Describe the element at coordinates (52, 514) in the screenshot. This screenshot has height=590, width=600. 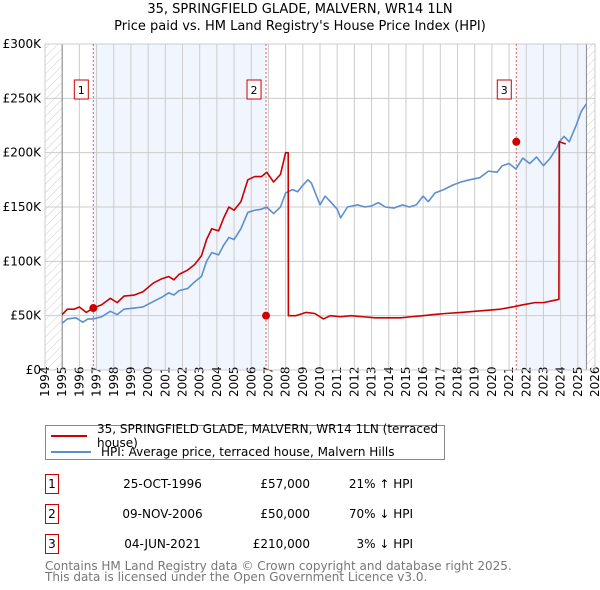
I see `transaction-number: 2` at that location.